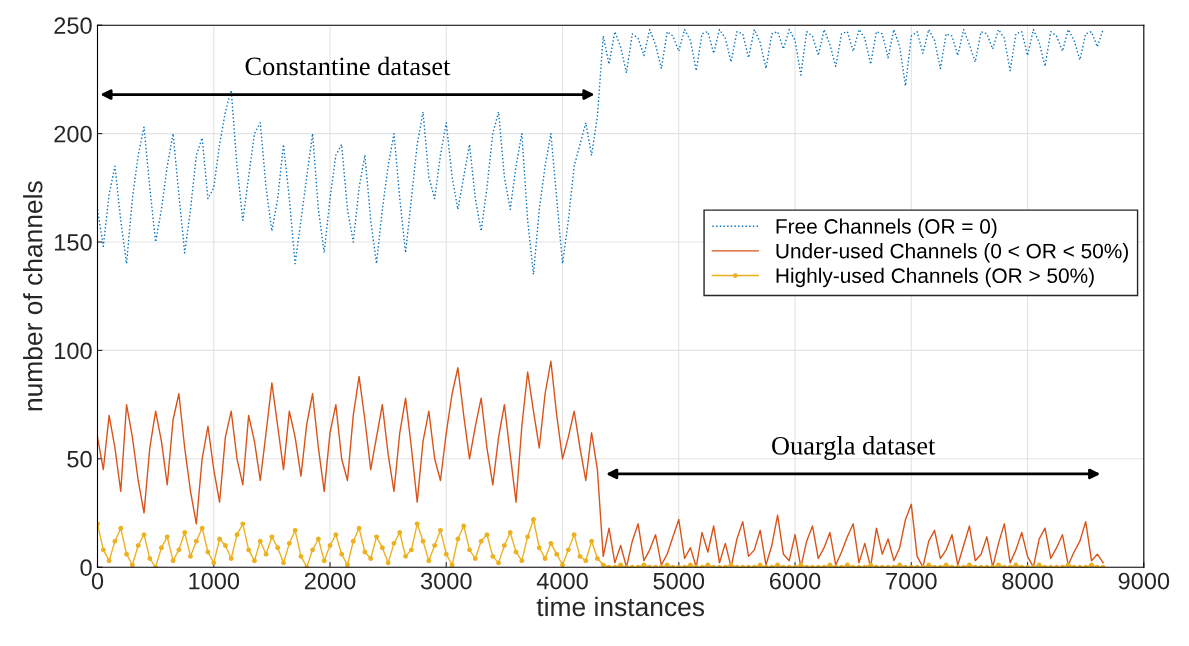 The width and height of the screenshot is (1189, 646). Describe the element at coordinates (86, 567) in the screenshot. I see `y-tick-label: 0` at that location.